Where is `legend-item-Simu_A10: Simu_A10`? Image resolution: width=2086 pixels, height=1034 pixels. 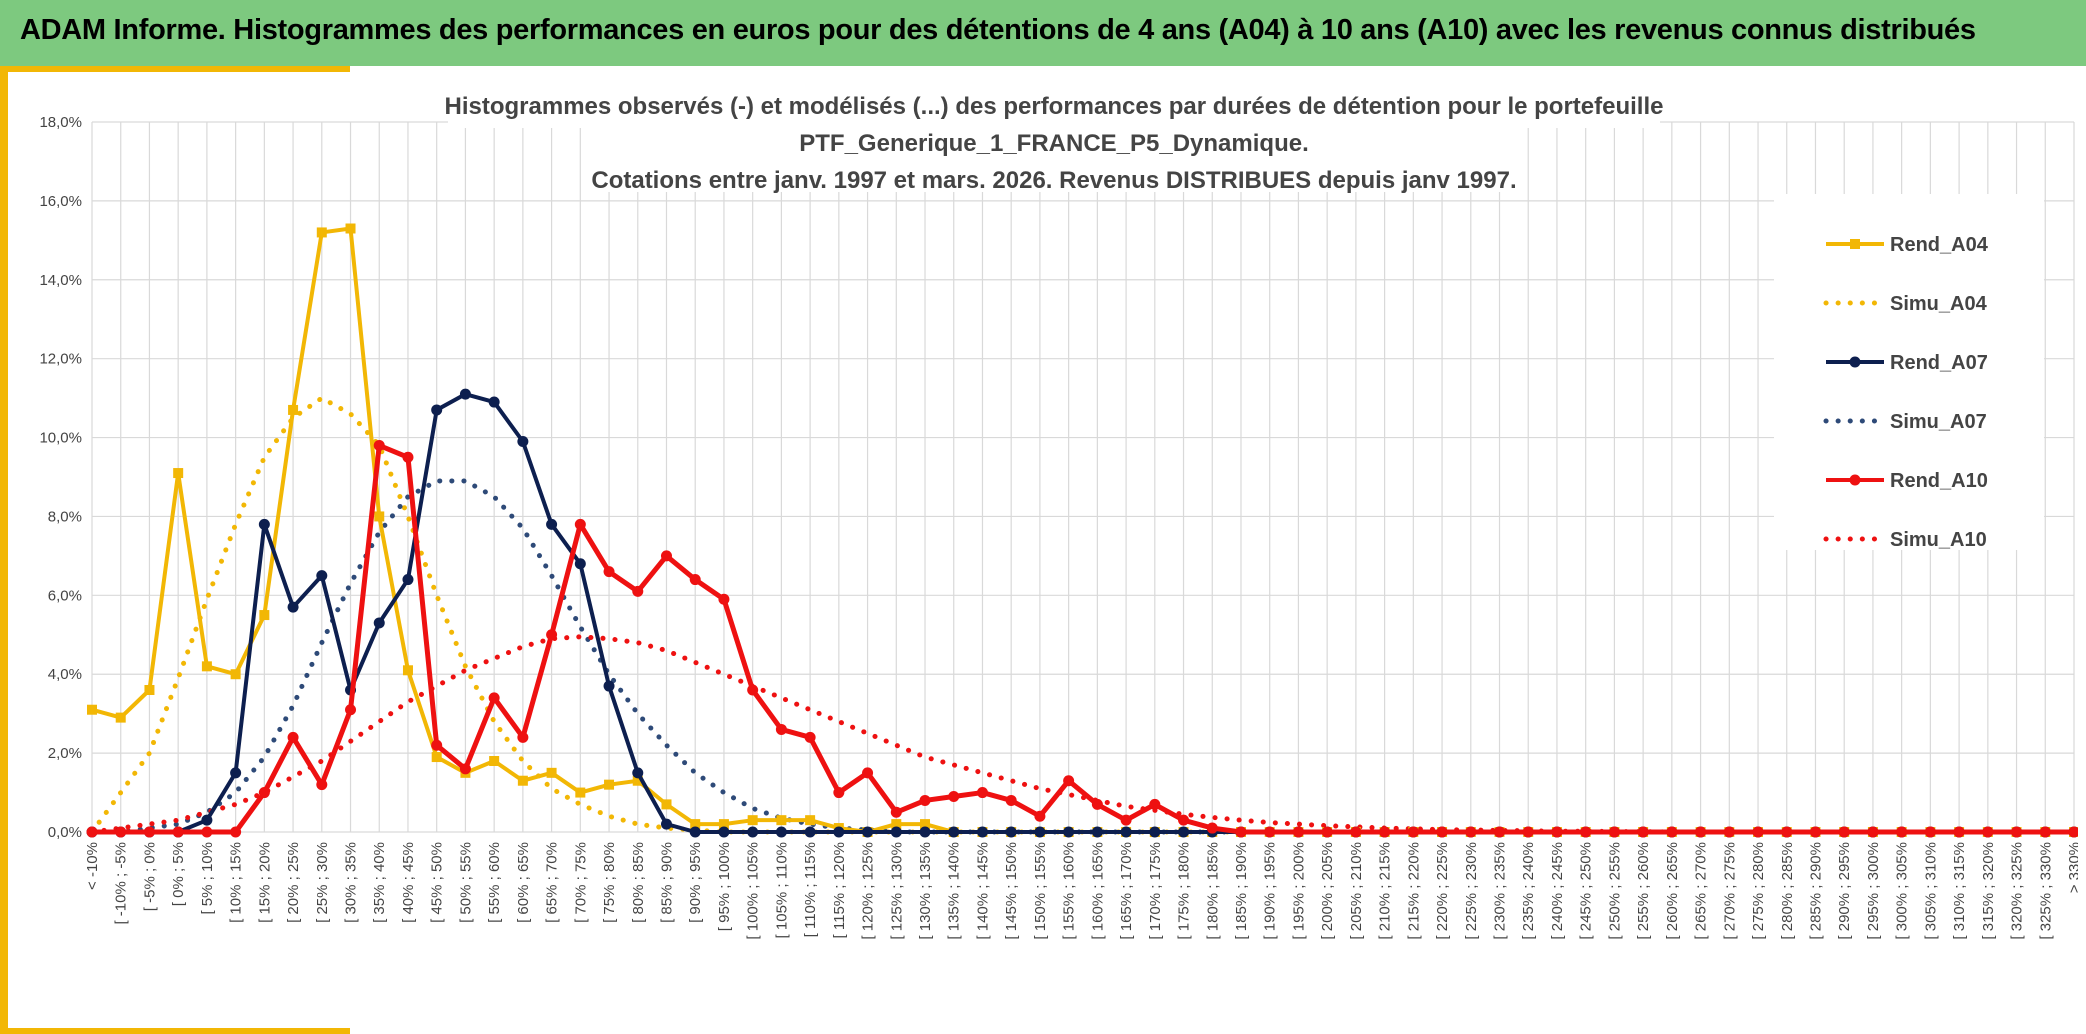 legend-item-Simu_A10: Simu_A10 is located at coordinates (1905, 540).